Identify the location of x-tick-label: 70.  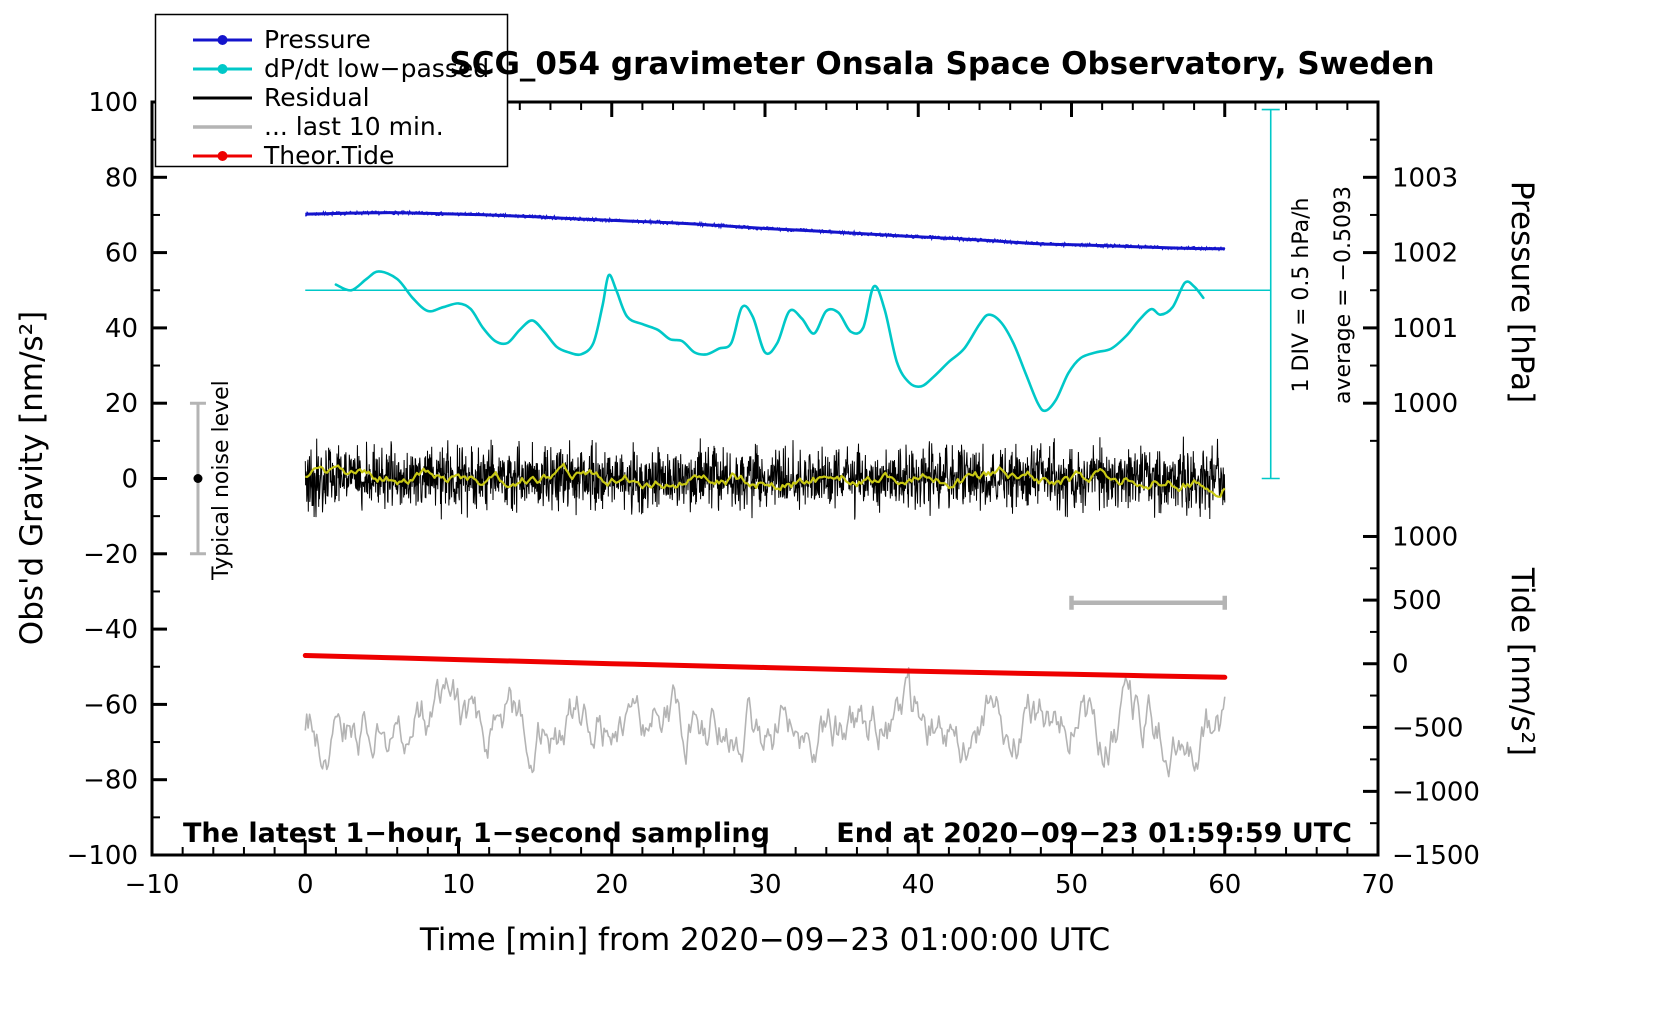
(1377, 885).